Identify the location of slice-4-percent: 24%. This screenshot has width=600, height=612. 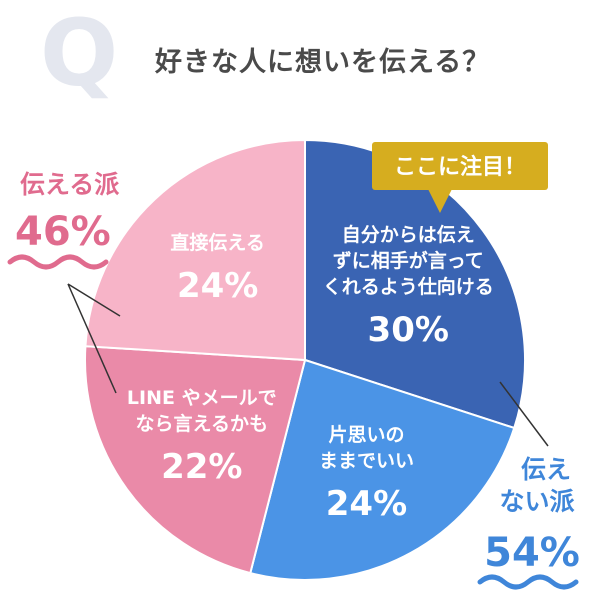
(217, 286).